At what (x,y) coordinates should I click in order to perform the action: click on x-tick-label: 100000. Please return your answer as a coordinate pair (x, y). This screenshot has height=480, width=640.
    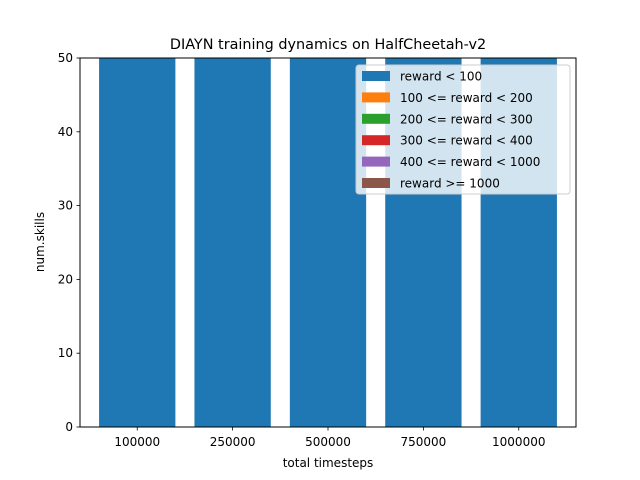
    Looking at the image, I should click on (137, 442).